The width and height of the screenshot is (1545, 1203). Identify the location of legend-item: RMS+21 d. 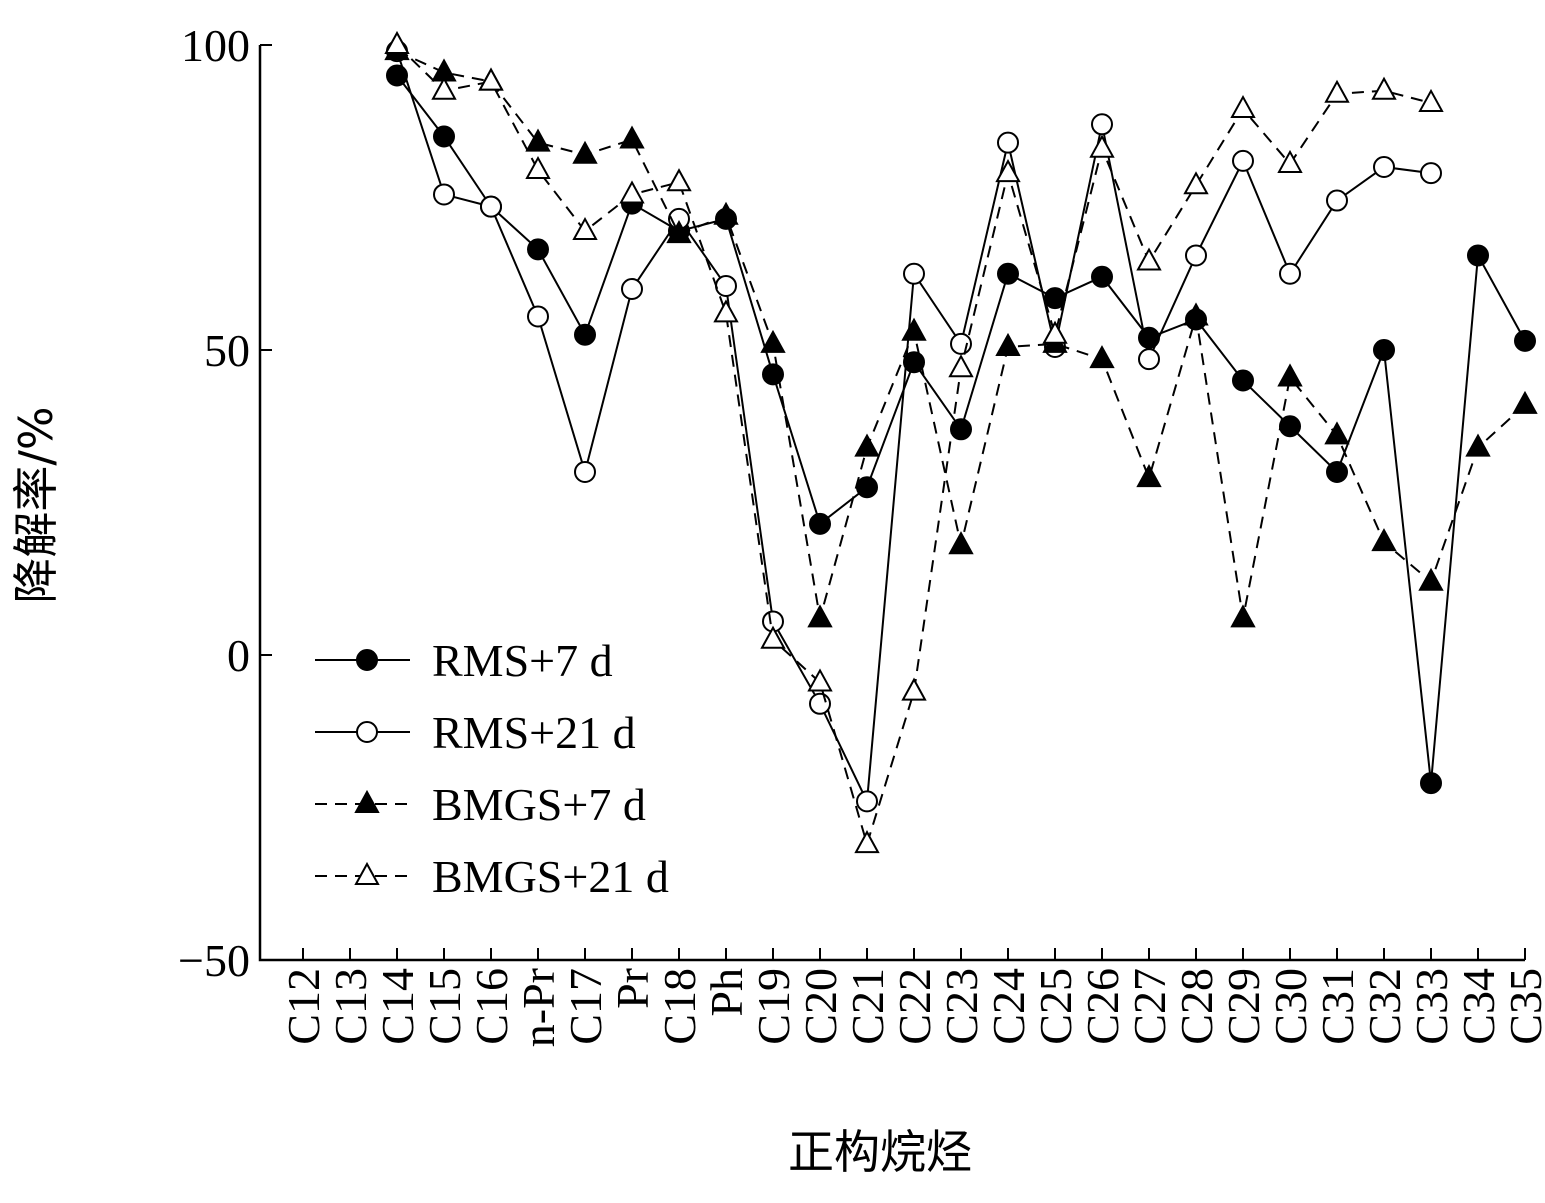
(475, 732).